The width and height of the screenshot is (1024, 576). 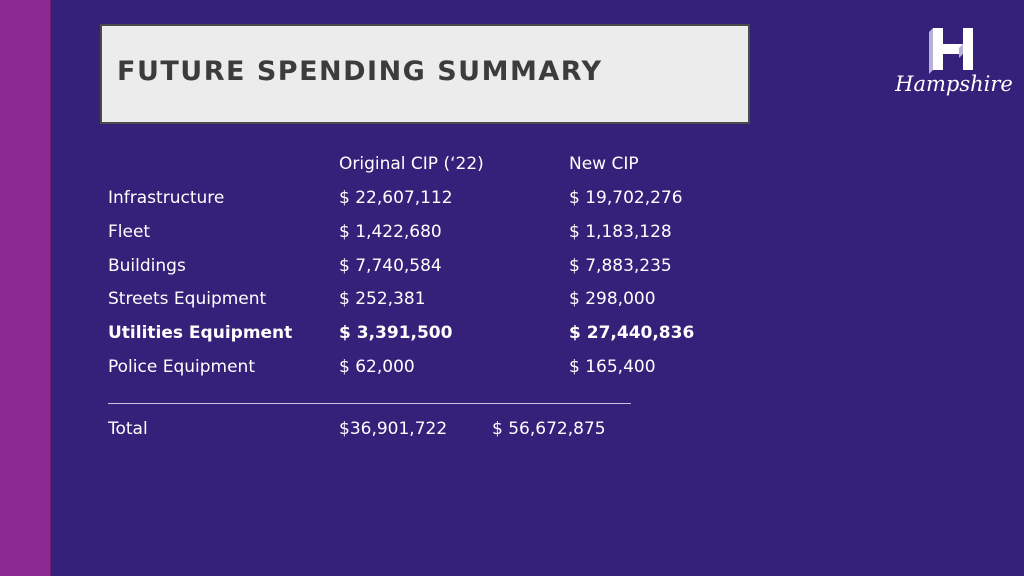 What do you see at coordinates (632, 333) in the screenshot?
I see `row-new-value-highlight: $ 27,440,836` at bounding box center [632, 333].